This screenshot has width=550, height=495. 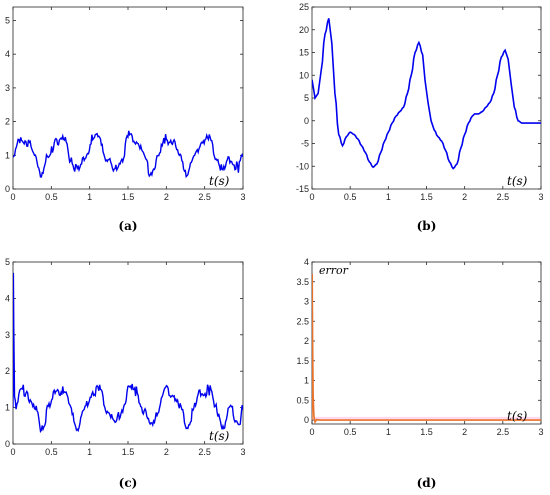 What do you see at coordinates (427, 226) in the screenshot?
I see `panel-caption: (b)` at bounding box center [427, 226].